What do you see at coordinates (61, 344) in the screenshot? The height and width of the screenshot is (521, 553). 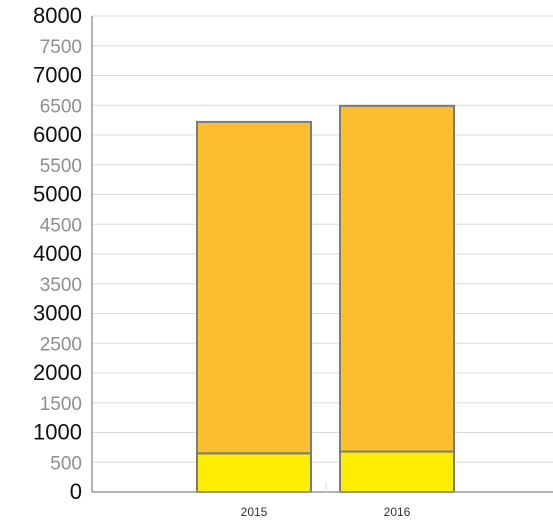 I see `y-tick-label: 2500` at bounding box center [61, 344].